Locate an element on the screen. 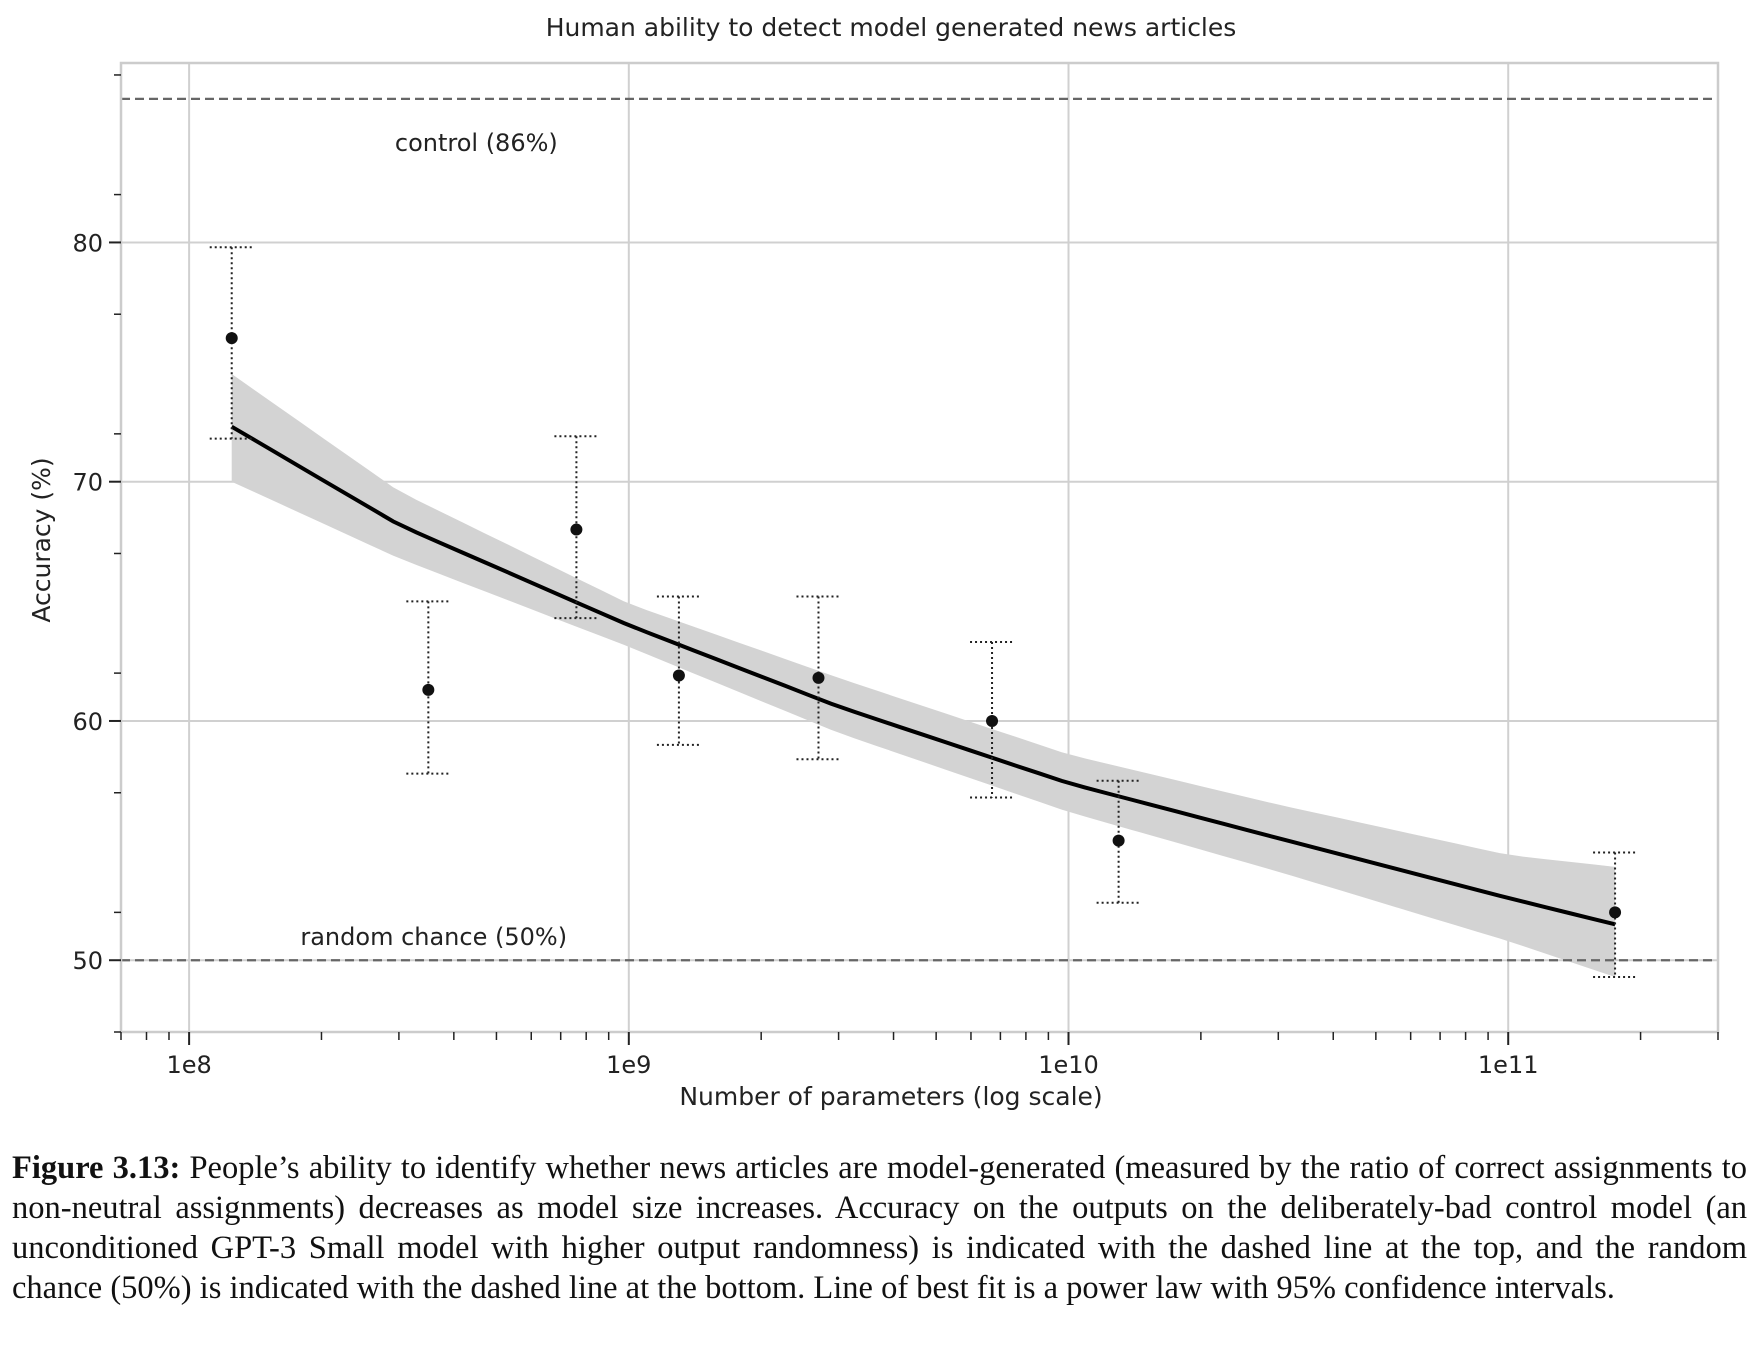 Image resolution: width=1758 pixels, height=1362 pixels. x-tick-label: 1e9 is located at coordinates (628, 1065).